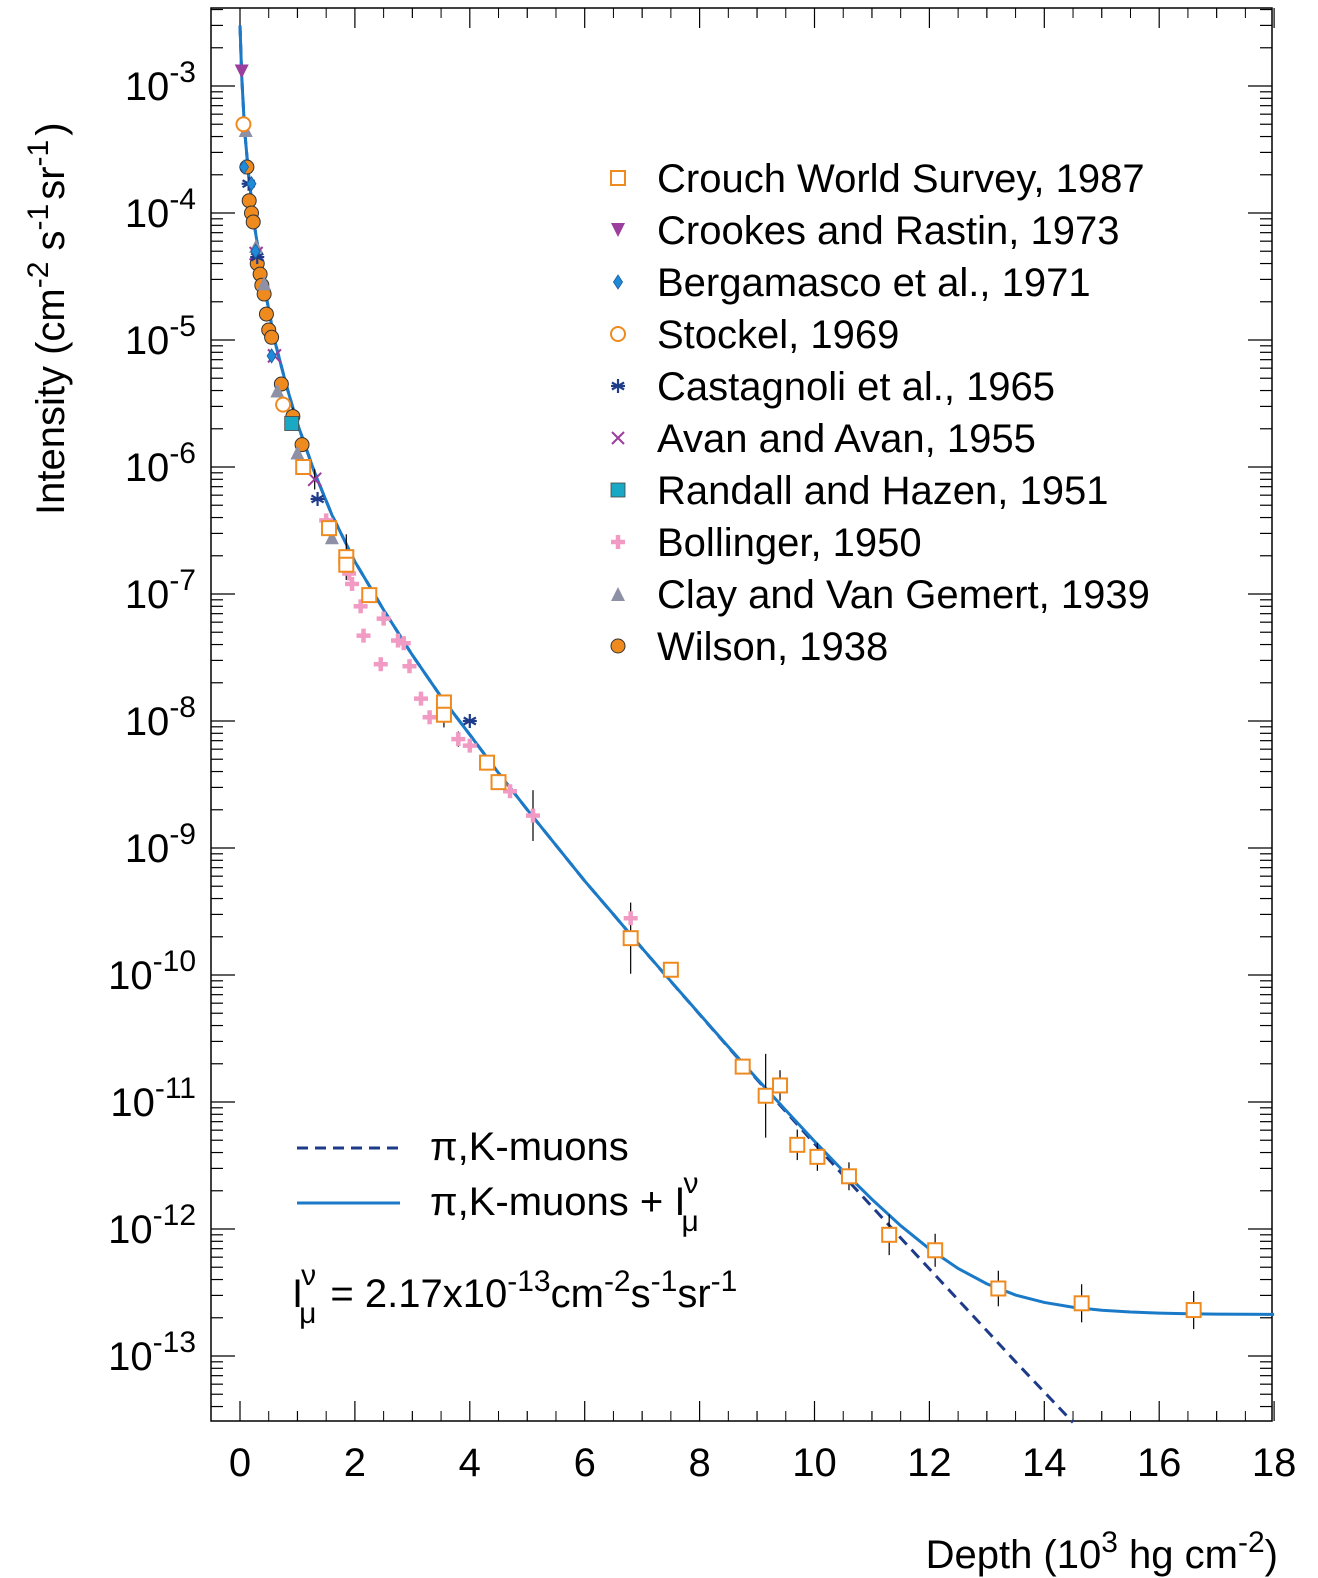  I want to click on annotation-equation: Iν μ = 2.17x10-13cm-2s-1sr-1, so click(514, 1294).